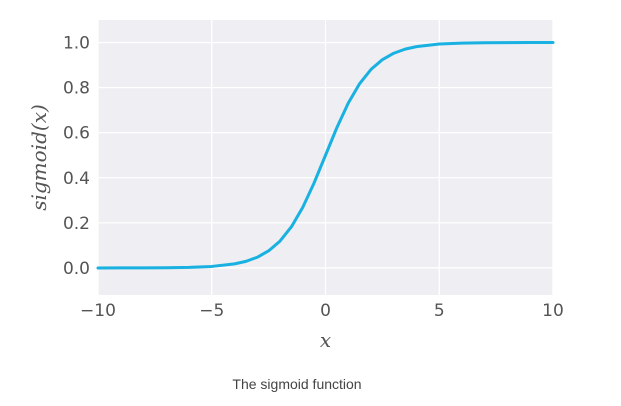  What do you see at coordinates (76, 156) in the screenshot?
I see `y-tick-labels: 0.0 0.2 0.4 0.6 0.8 1.0` at bounding box center [76, 156].